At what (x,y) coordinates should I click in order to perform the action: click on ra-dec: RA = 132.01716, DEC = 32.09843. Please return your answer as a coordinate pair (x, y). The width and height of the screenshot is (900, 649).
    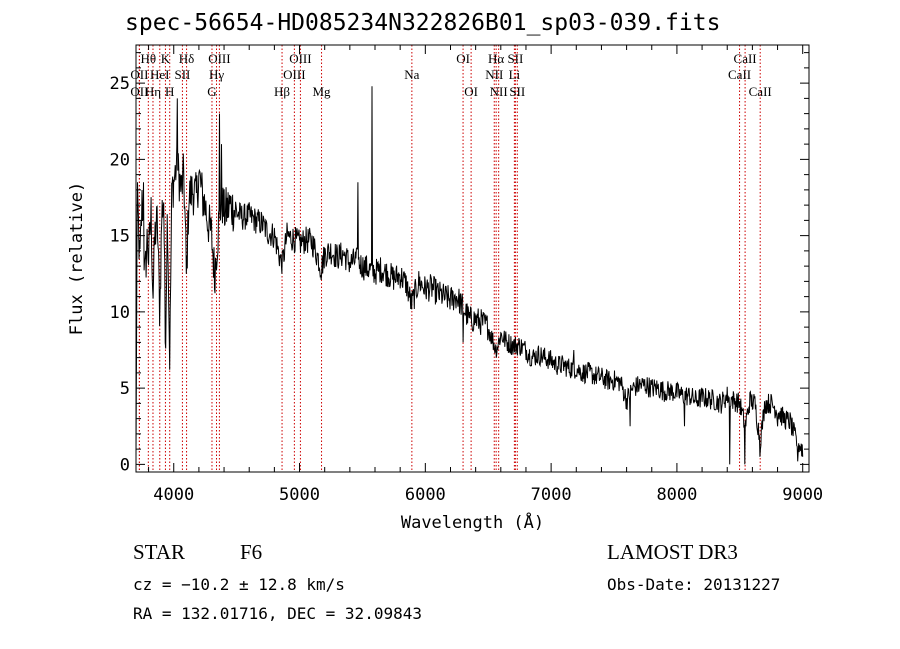
    Looking at the image, I should click on (277, 613).